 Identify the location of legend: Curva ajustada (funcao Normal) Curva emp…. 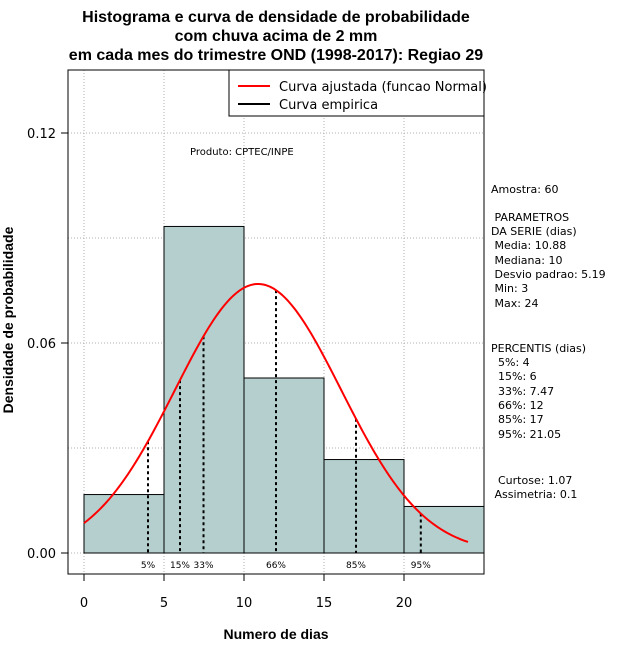
(357, 93).